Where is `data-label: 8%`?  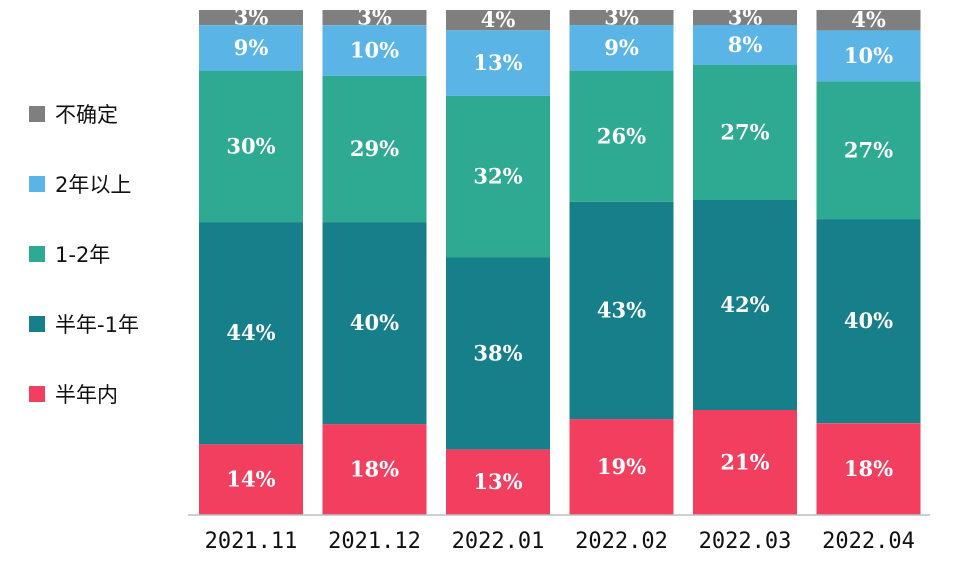
data-label: 8% is located at coordinates (745, 44).